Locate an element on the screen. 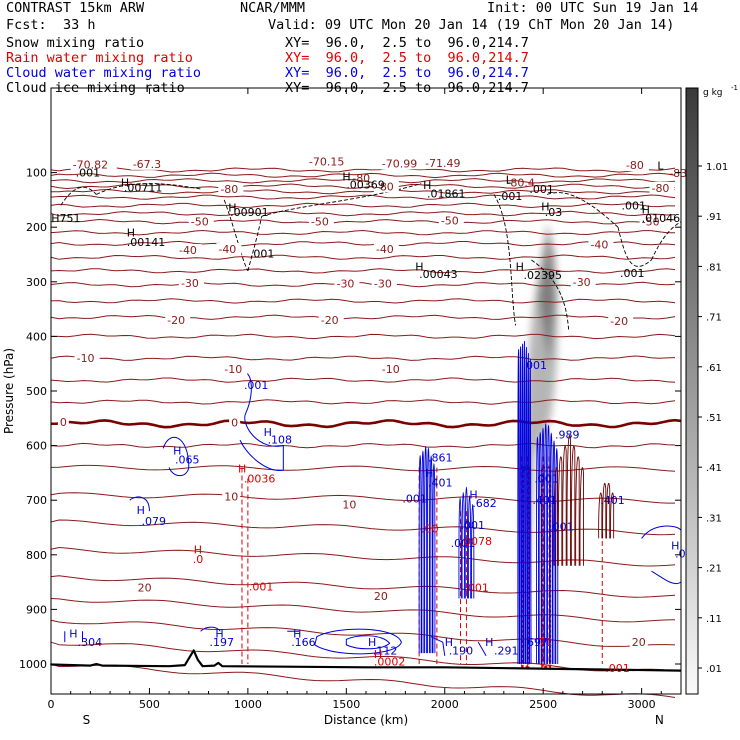 The height and width of the screenshot is (740, 740). extremum-label: H751 is located at coordinates (65, 218).